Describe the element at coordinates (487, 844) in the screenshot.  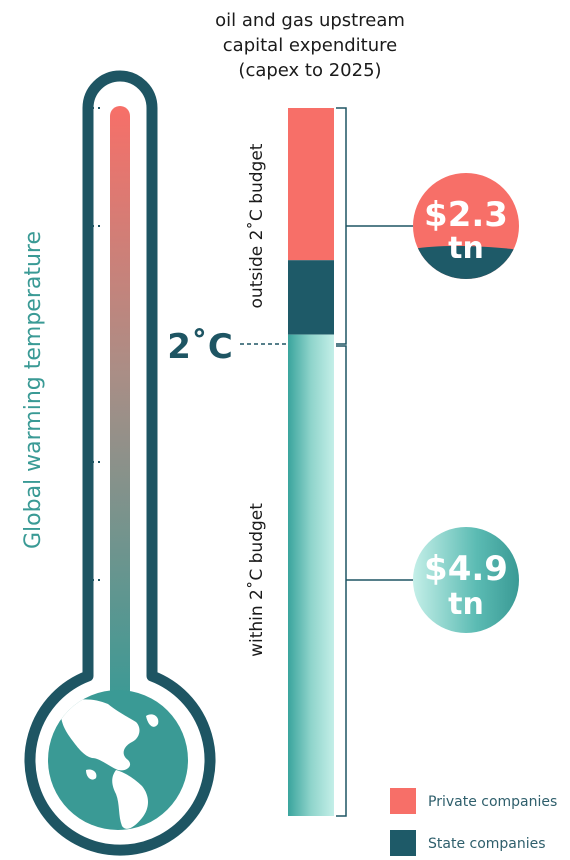
I see `legend-label-state: State companies` at that location.